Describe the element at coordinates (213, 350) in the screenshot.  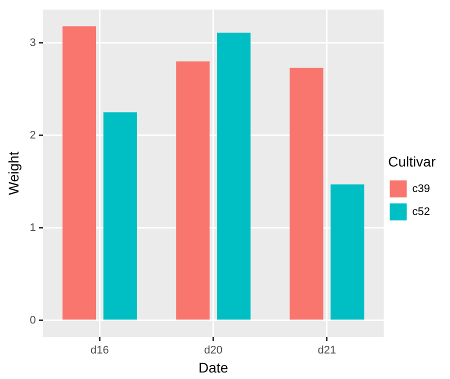
I see `x-tick-label: d20` at that location.